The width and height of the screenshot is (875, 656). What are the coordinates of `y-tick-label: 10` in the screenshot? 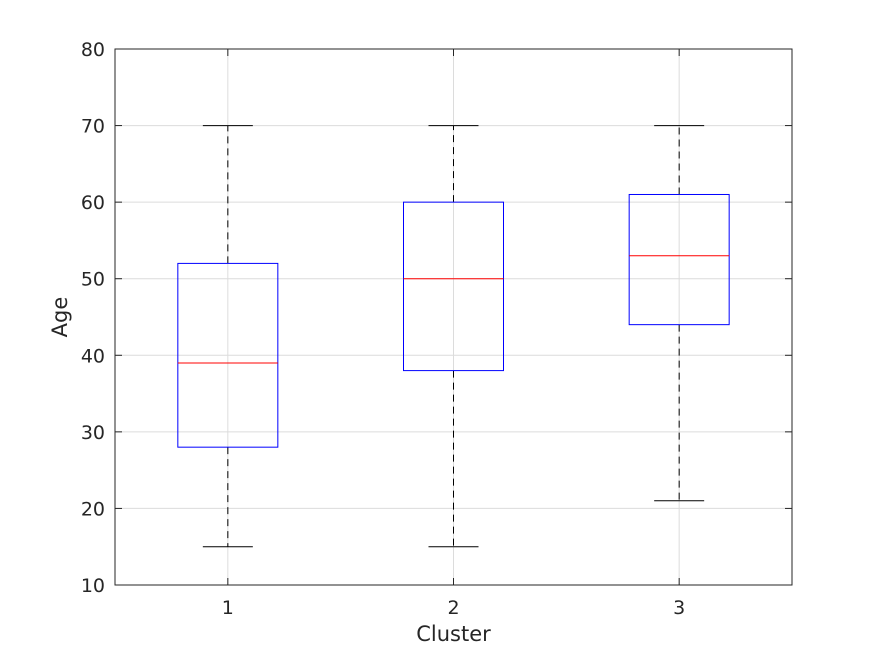 It's located at (93, 586).